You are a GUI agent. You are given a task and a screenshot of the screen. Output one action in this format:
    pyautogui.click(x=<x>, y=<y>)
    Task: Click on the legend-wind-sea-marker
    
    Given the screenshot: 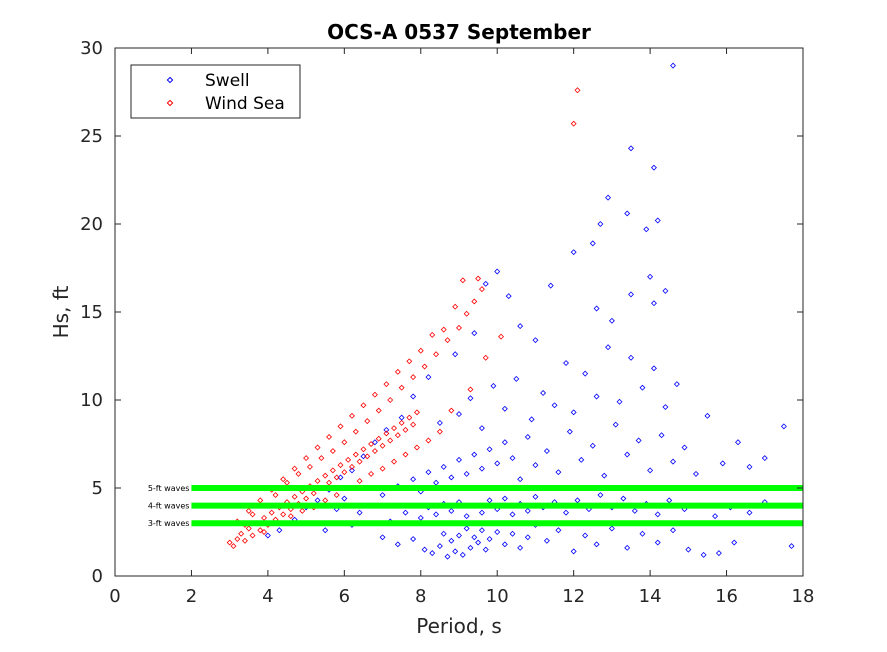 What is the action you would take?
    pyautogui.click(x=170, y=103)
    